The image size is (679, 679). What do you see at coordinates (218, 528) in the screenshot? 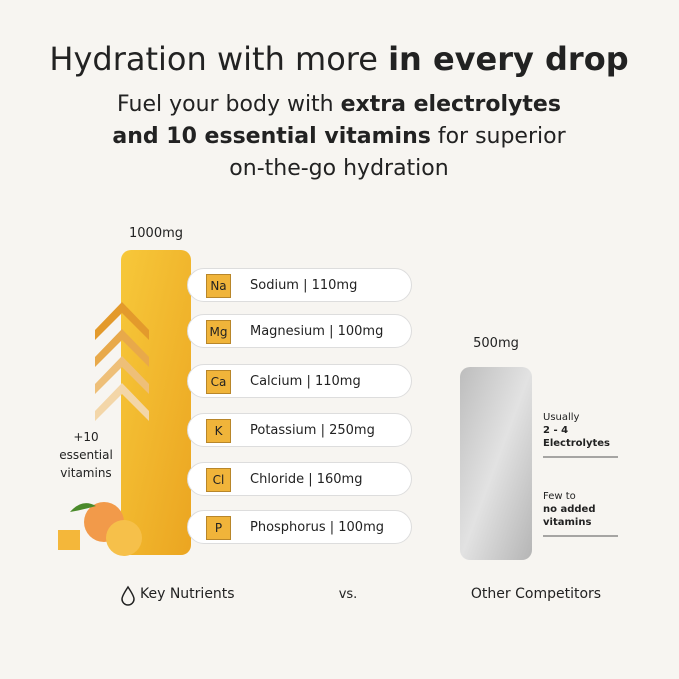
I see `symbol: P` at bounding box center [218, 528].